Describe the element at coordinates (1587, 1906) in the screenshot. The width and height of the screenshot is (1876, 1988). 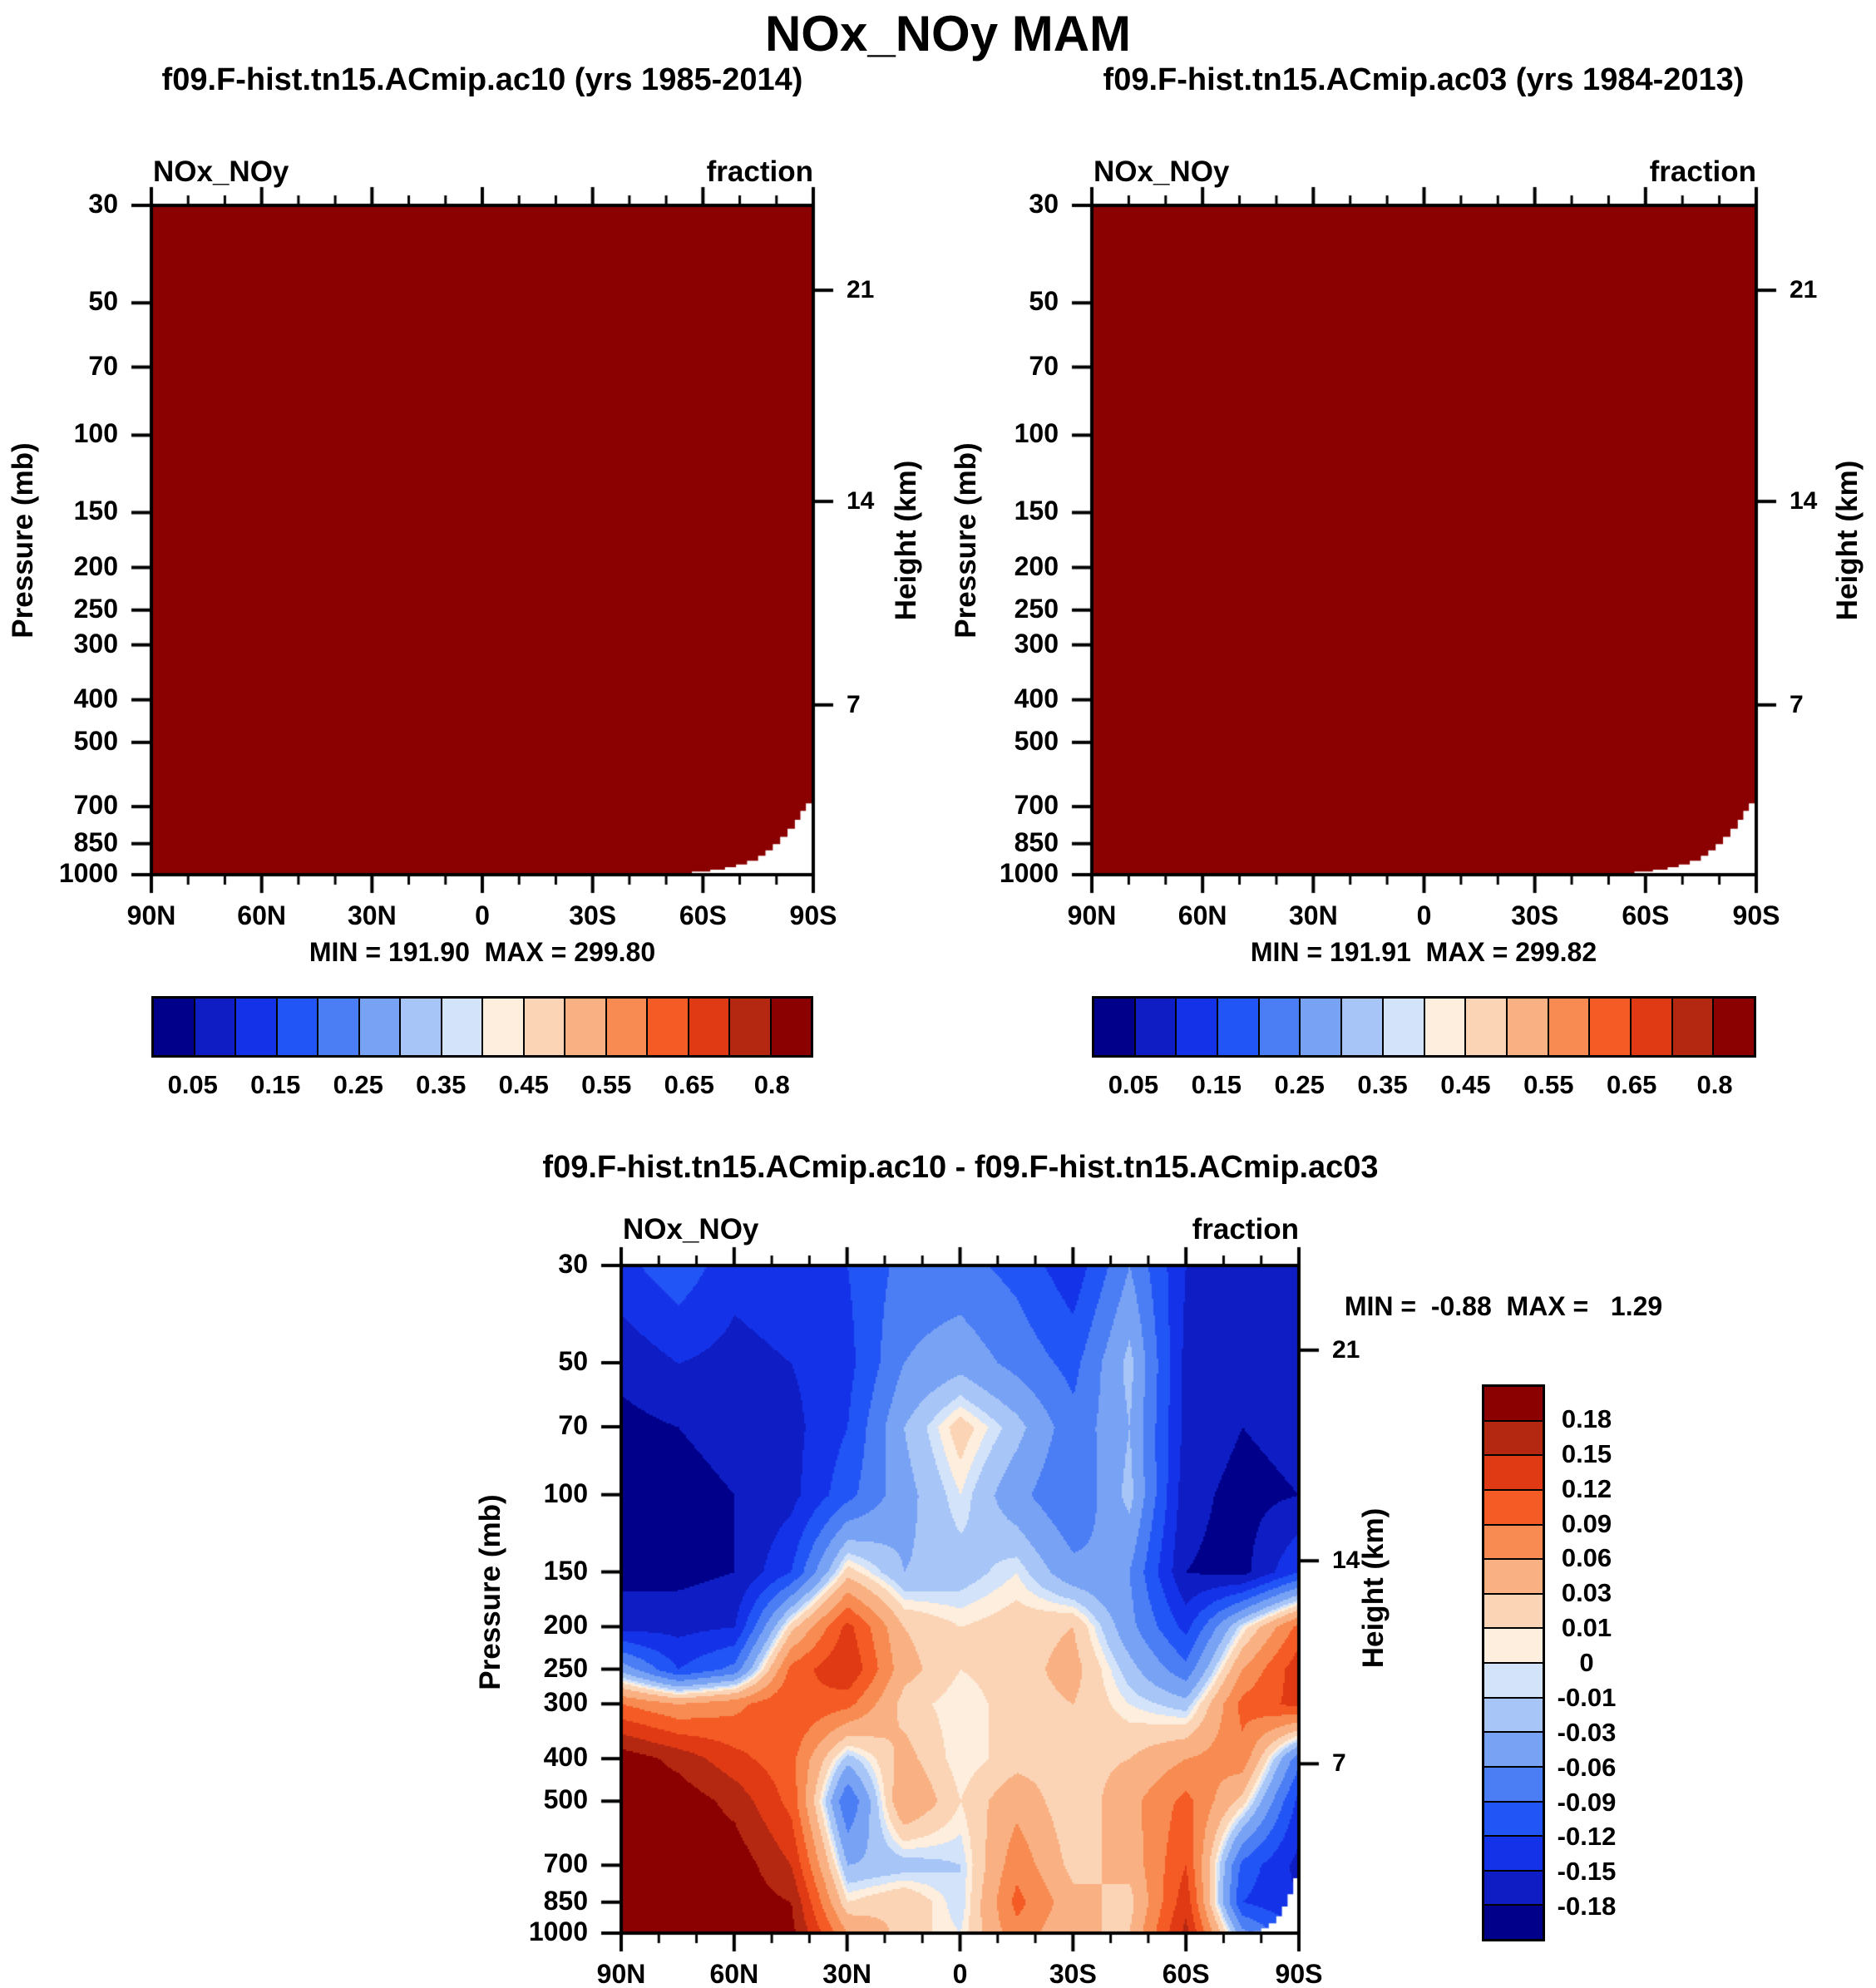
I see `colorbar-tick-label: -0.18` at that location.